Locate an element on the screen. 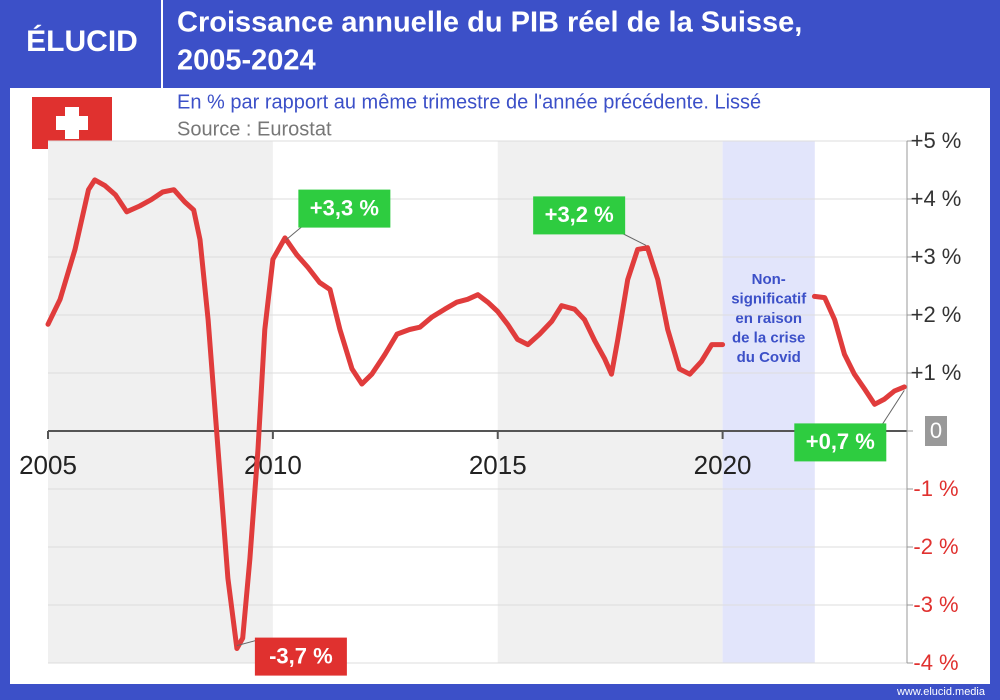 Image resolution: width=1000 pixels, height=700 pixels. y-tick-label: +1 % is located at coordinates (936, 372).